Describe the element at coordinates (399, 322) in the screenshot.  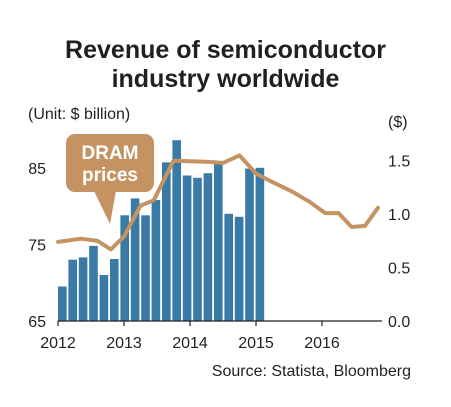
I see `y-right-tick-label-0.0: 0.0` at that location.